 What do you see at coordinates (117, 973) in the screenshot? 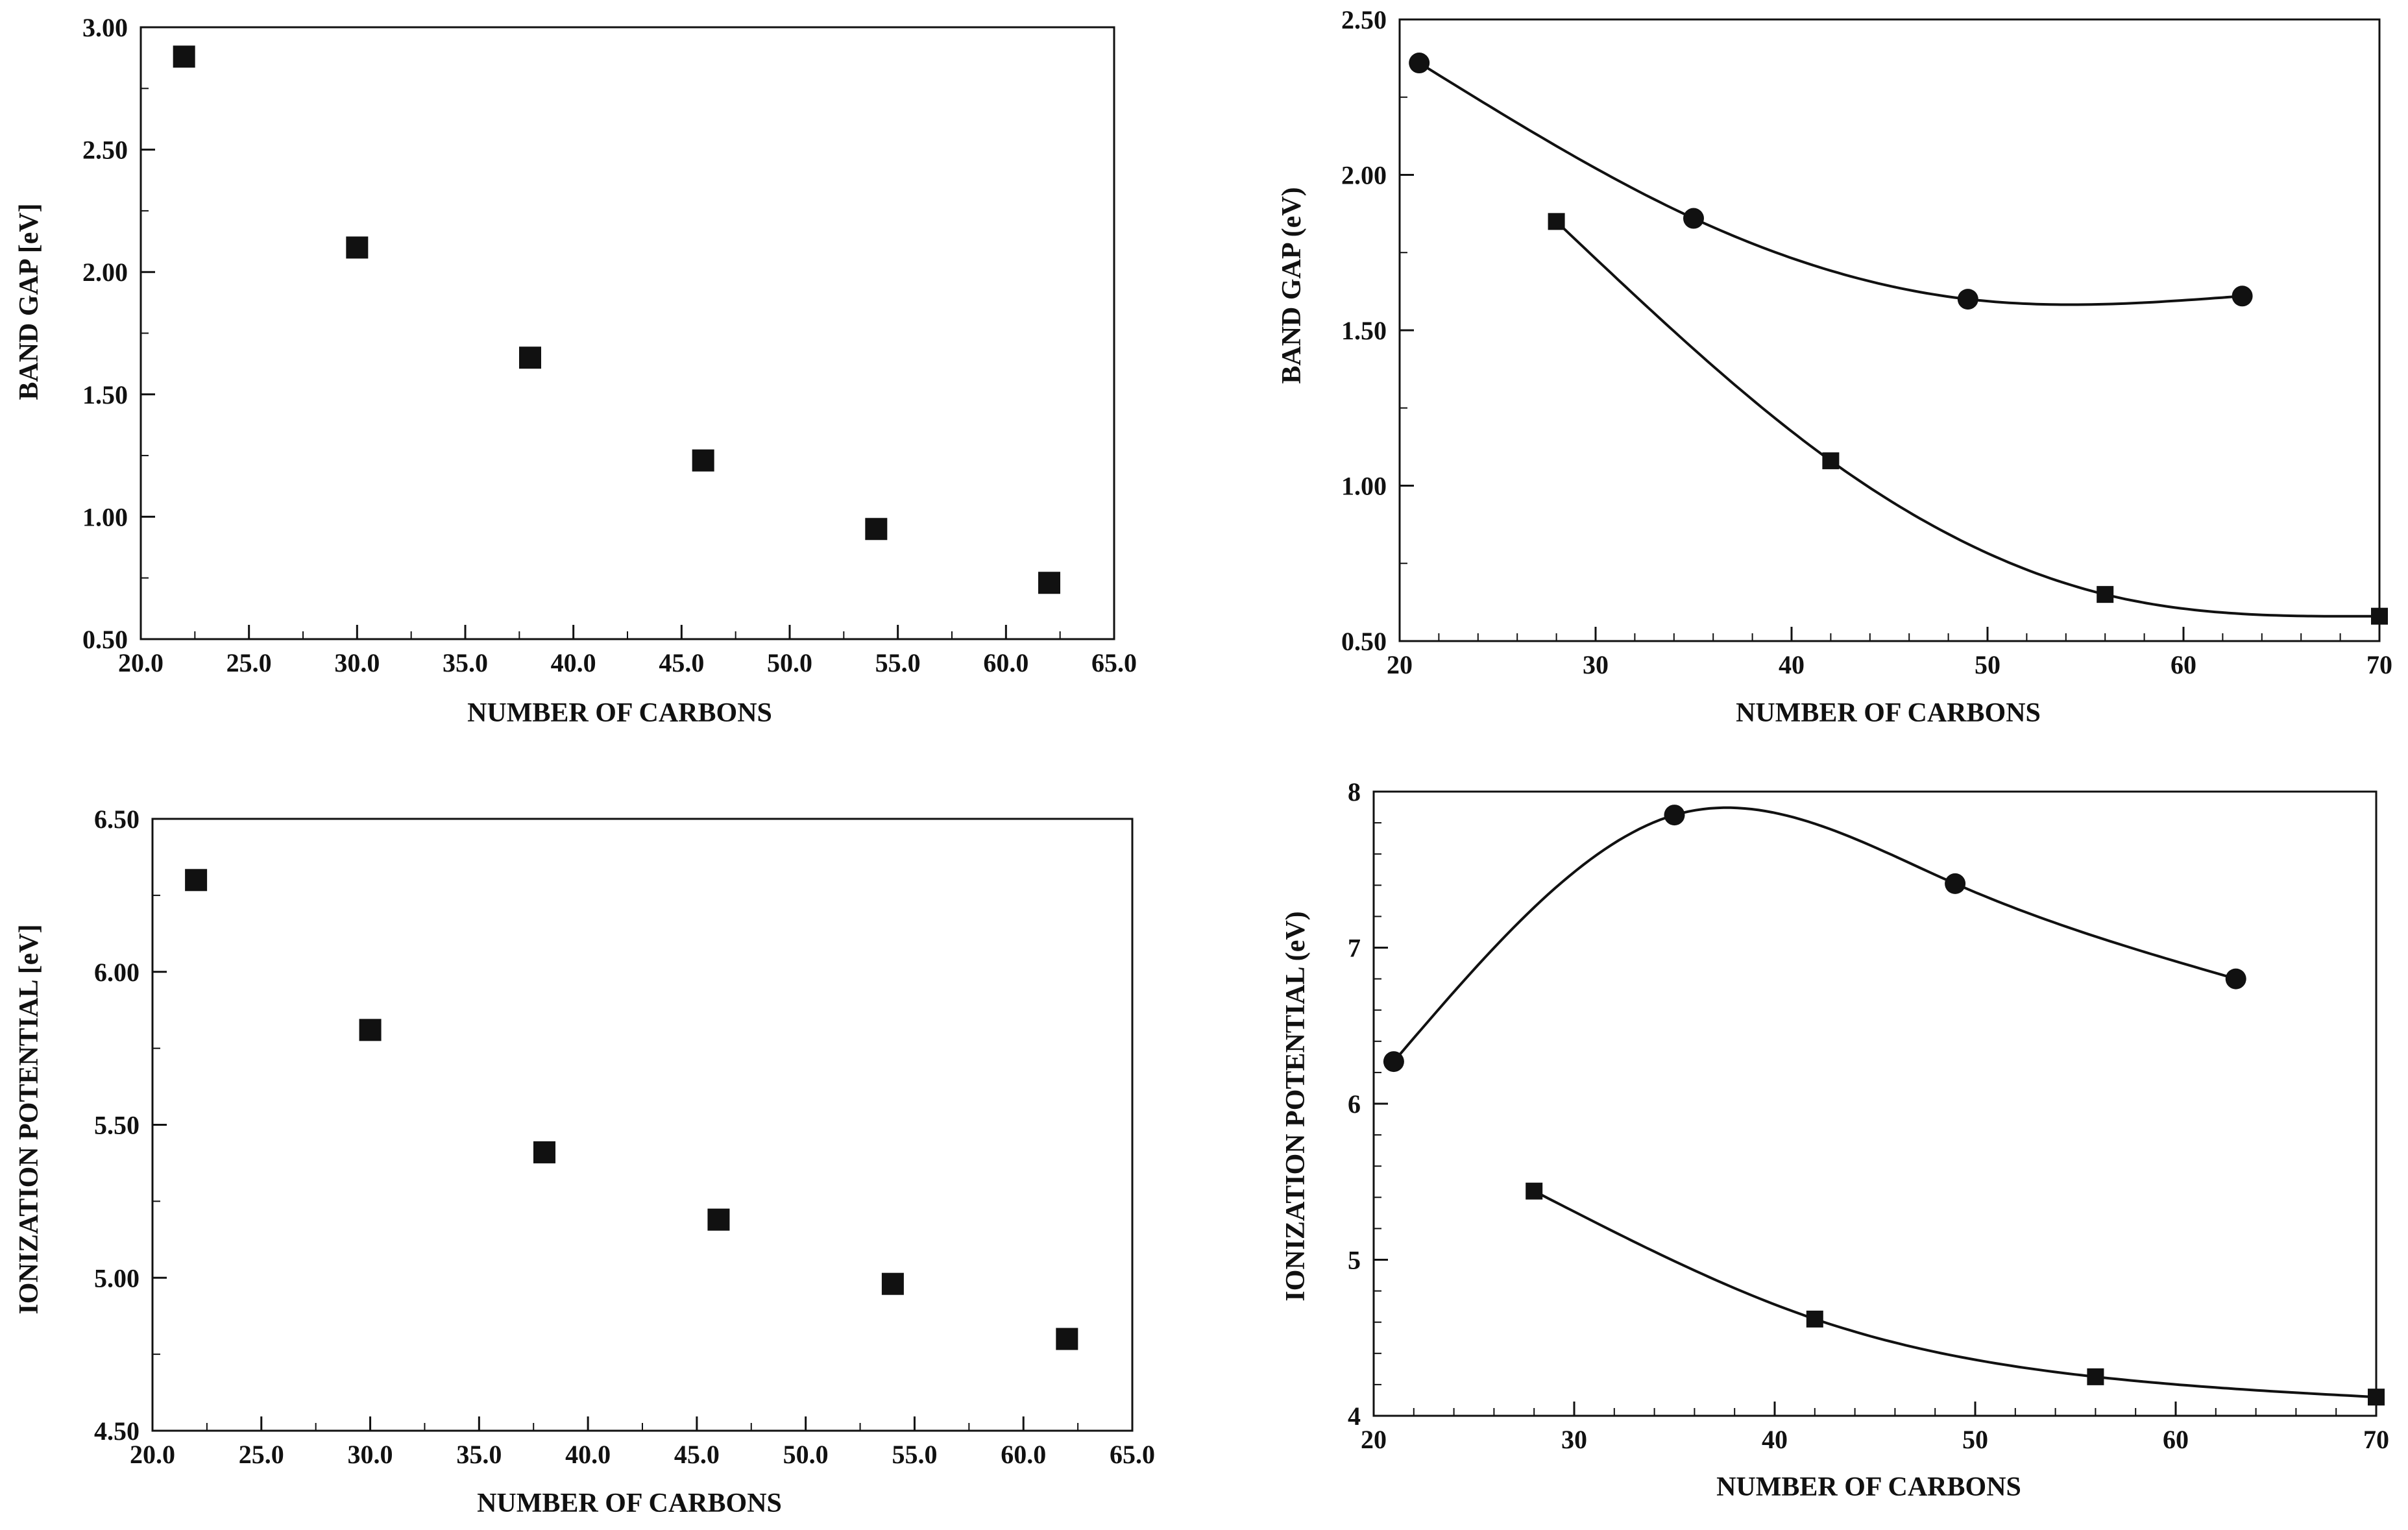
I see `y-tick-label: 6.00` at bounding box center [117, 973].